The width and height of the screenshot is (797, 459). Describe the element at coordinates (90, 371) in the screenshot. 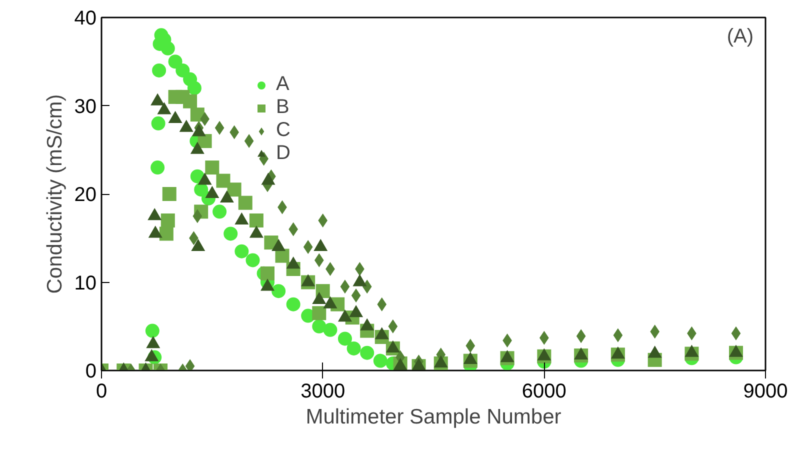

I see `y-tick-label: 0` at that location.